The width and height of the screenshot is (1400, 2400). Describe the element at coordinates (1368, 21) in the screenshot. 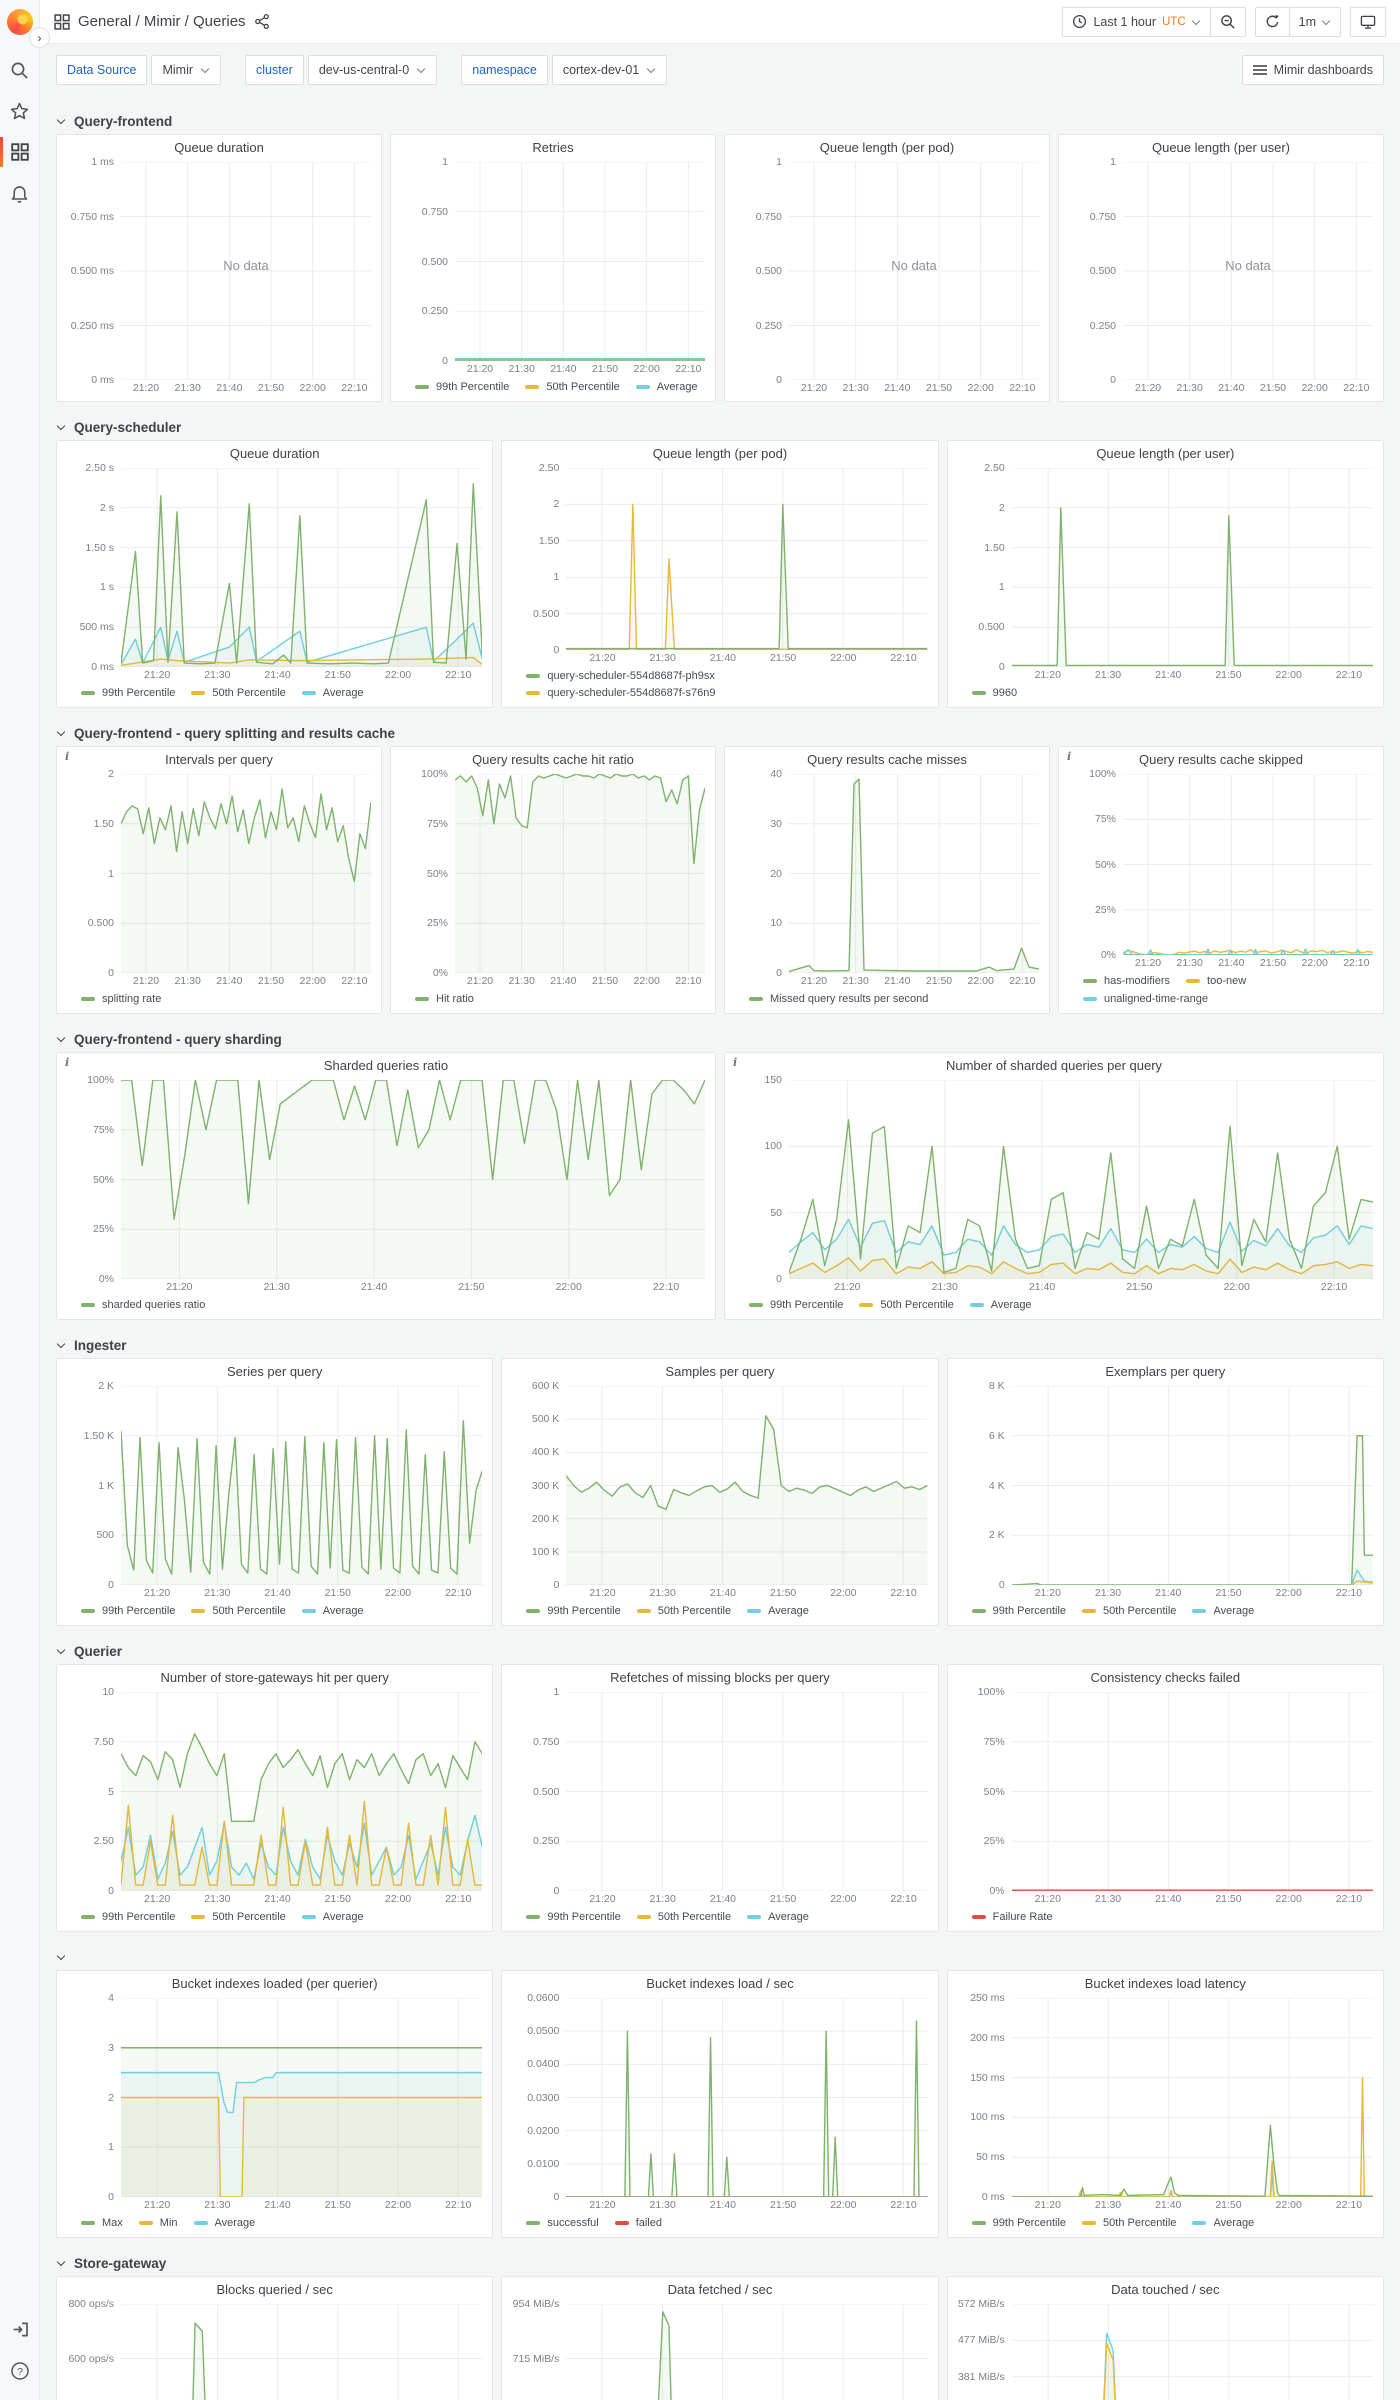

I see `tv-mode-button` at that location.